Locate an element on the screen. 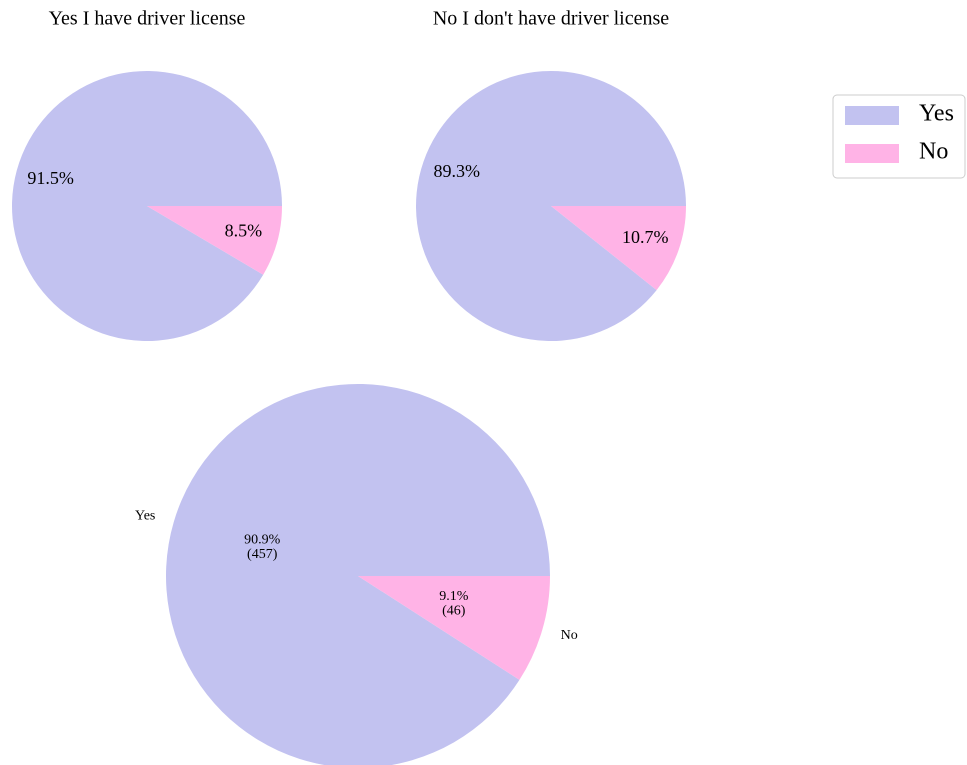 The image size is (967, 765). legend-label: No is located at coordinates (933, 152).